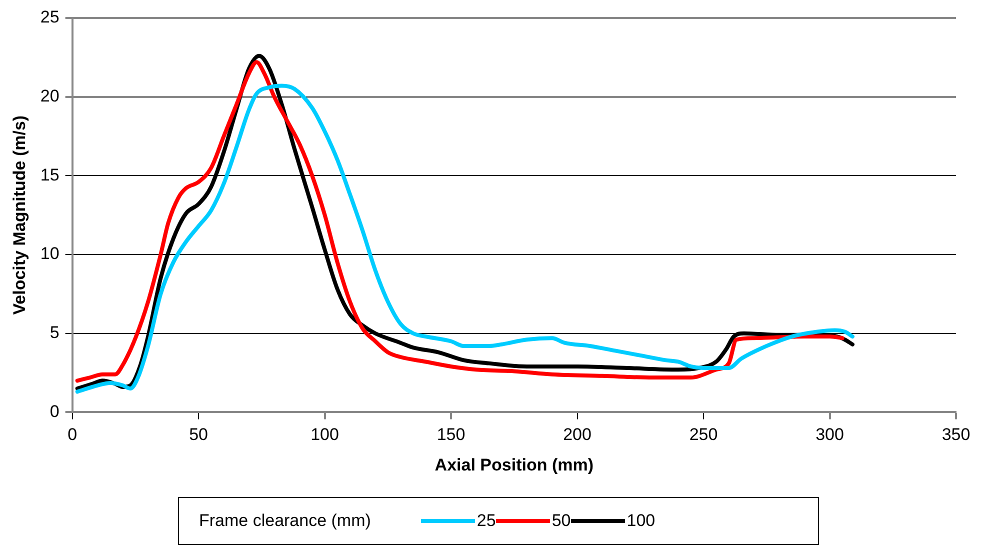  What do you see at coordinates (451, 434) in the screenshot?
I see `x-tick-label: 150` at bounding box center [451, 434].